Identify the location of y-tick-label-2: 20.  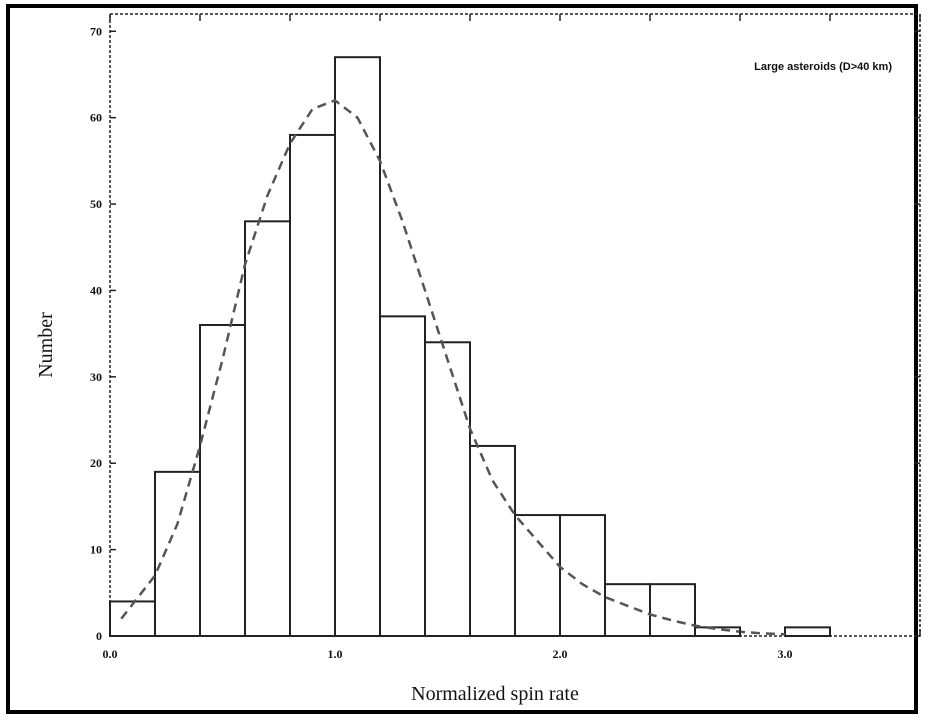
(96, 463).